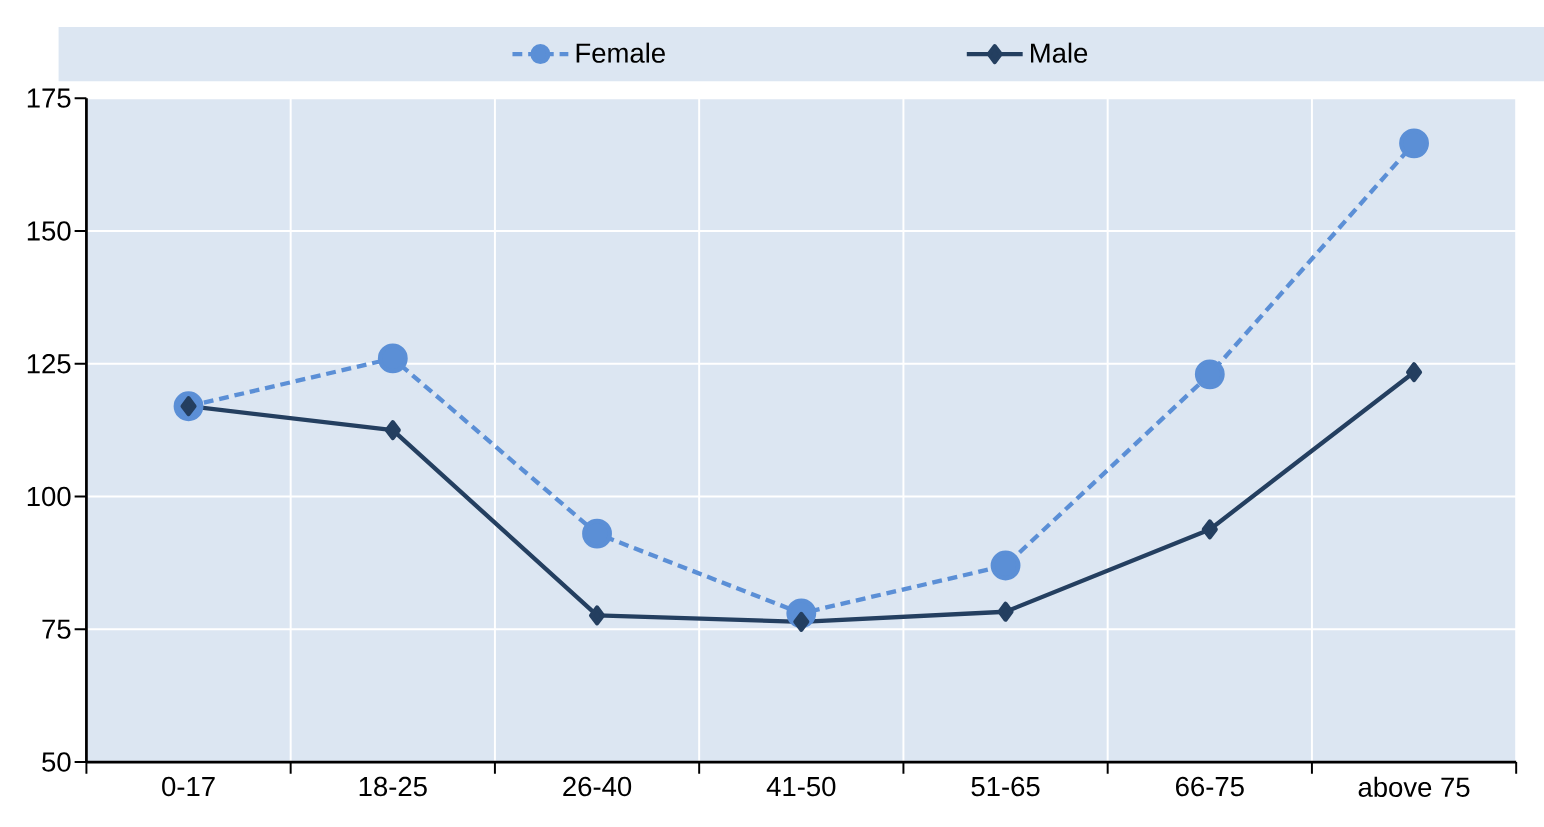 Image resolution: width=1544 pixels, height=827 pixels. I want to click on y-tick-label: 175, so click(49, 98).